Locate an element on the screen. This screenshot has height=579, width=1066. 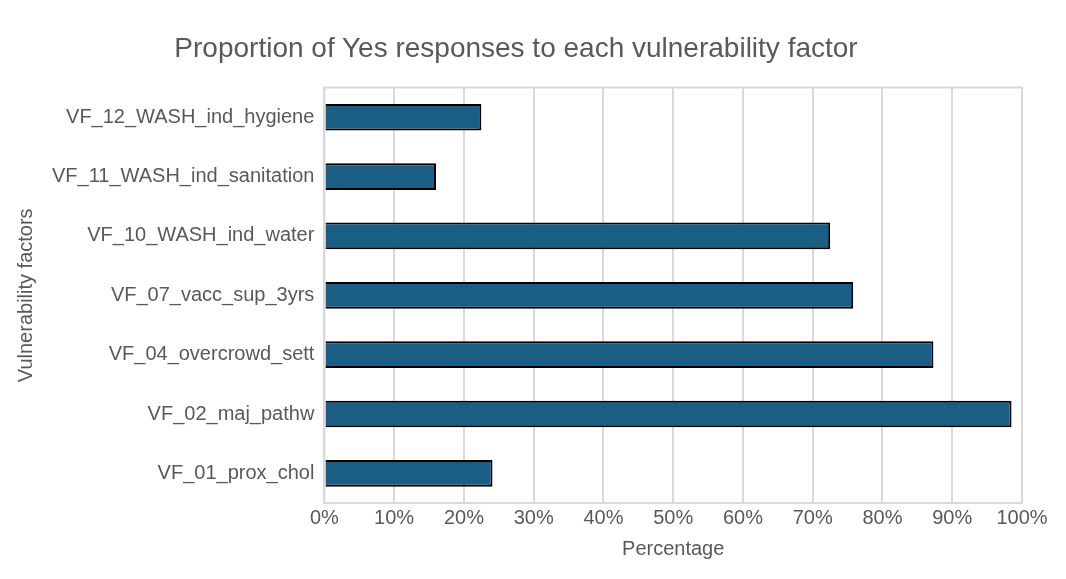
y-tick-label: VF_07_vacc_sup_3yrs is located at coordinates (212, 294).